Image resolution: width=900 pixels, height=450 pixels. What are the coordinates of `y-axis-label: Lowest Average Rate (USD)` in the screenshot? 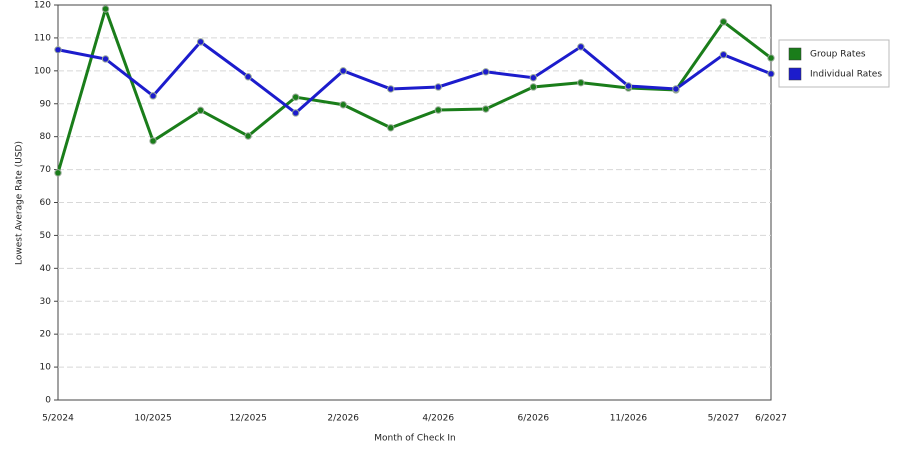 It's located at (20, 203).